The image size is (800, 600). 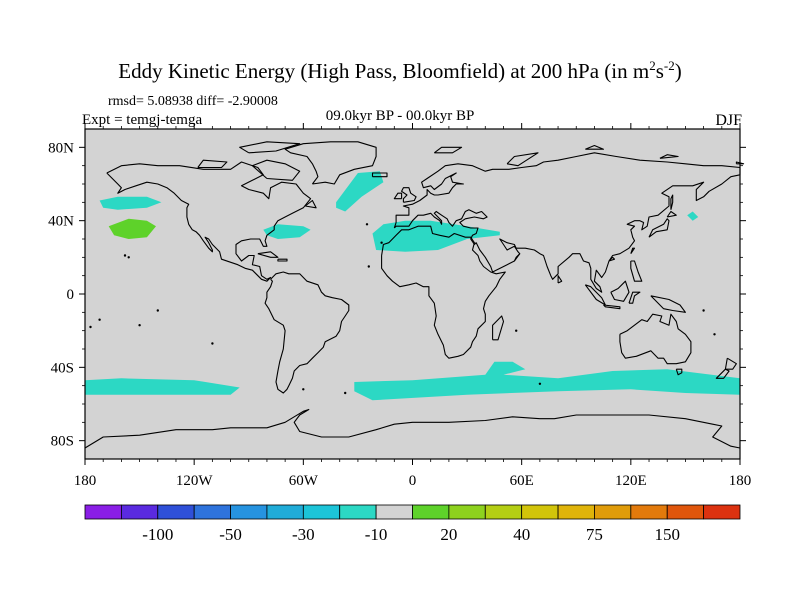 What do you see at coordinates (413, 481) in the screenshot?
I see `x-tick-label: 0` at bounding box center [413, 481].